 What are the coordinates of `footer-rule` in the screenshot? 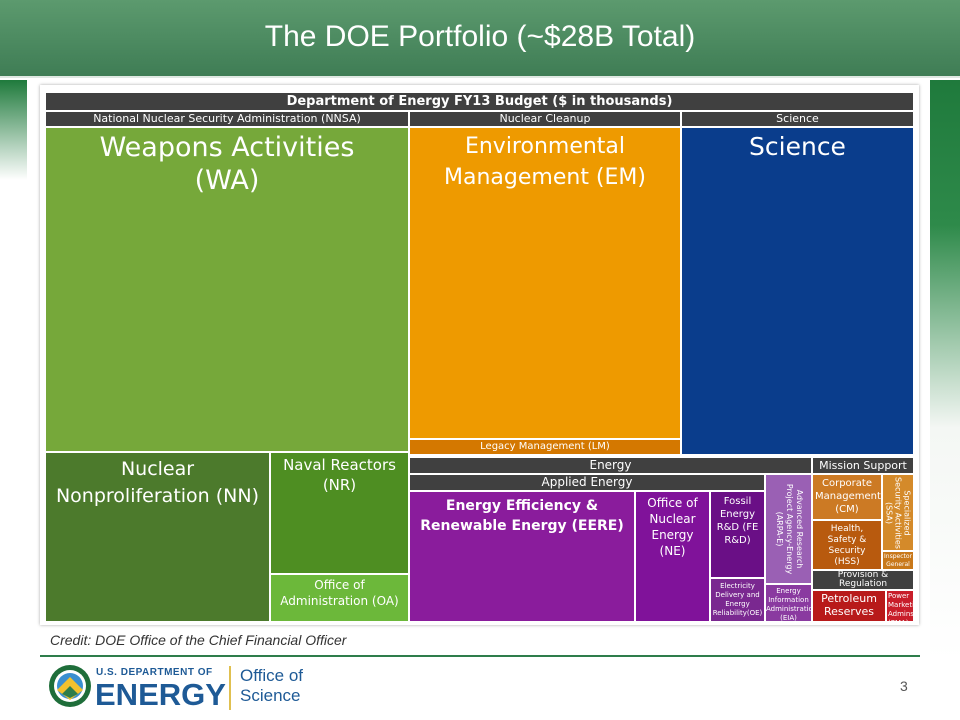 It's located at (480, 656).